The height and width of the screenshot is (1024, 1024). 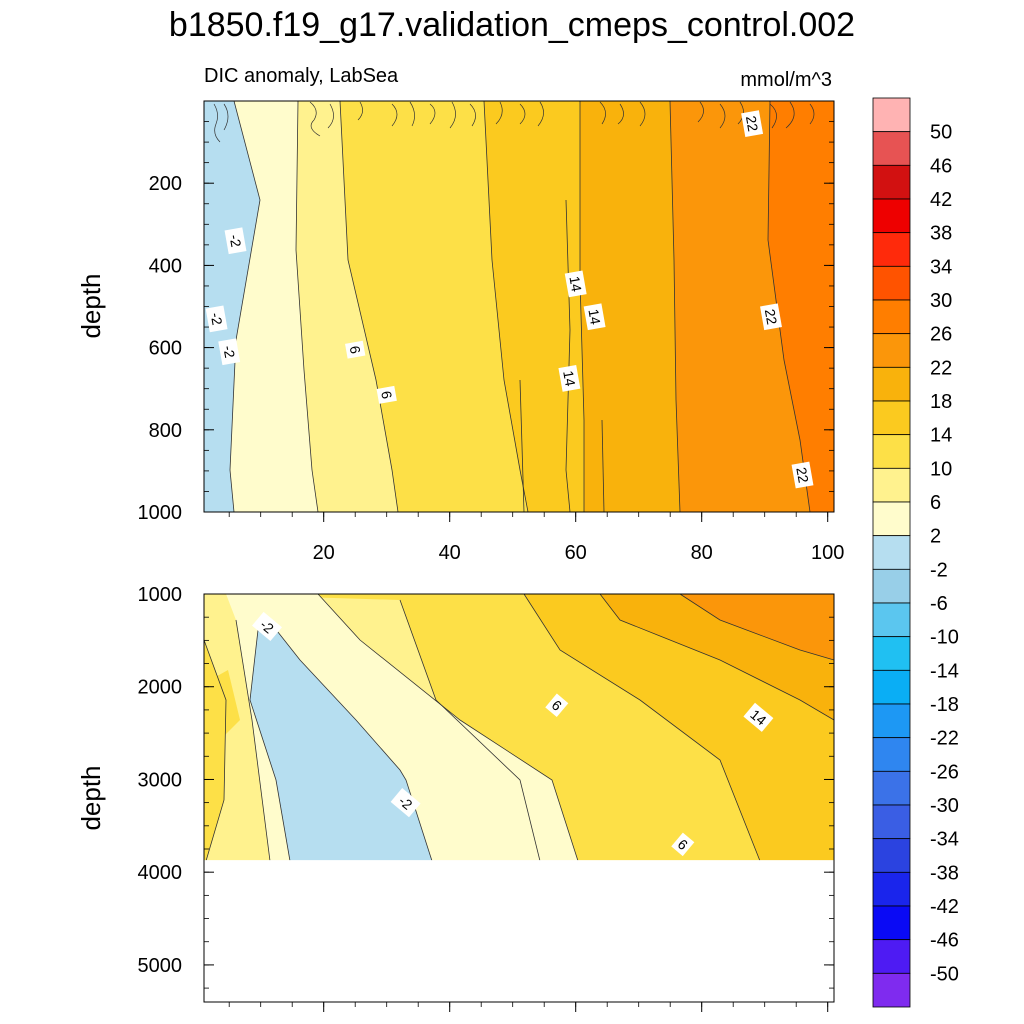 What do you see at coordinates (944, 671) in the screenshot?
I see `colorbar-label: -14` at bounding box center [944, 671].